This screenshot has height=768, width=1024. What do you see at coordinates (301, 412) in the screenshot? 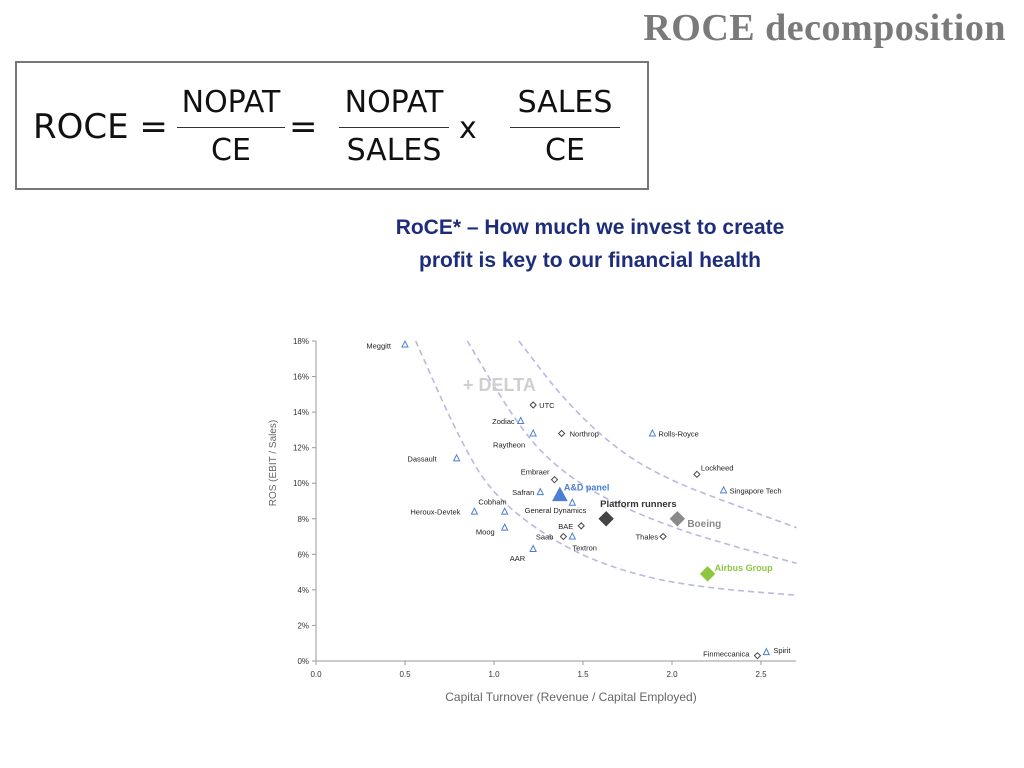
I see `y-tick-label: 14%` at bounding box center [301, 412].